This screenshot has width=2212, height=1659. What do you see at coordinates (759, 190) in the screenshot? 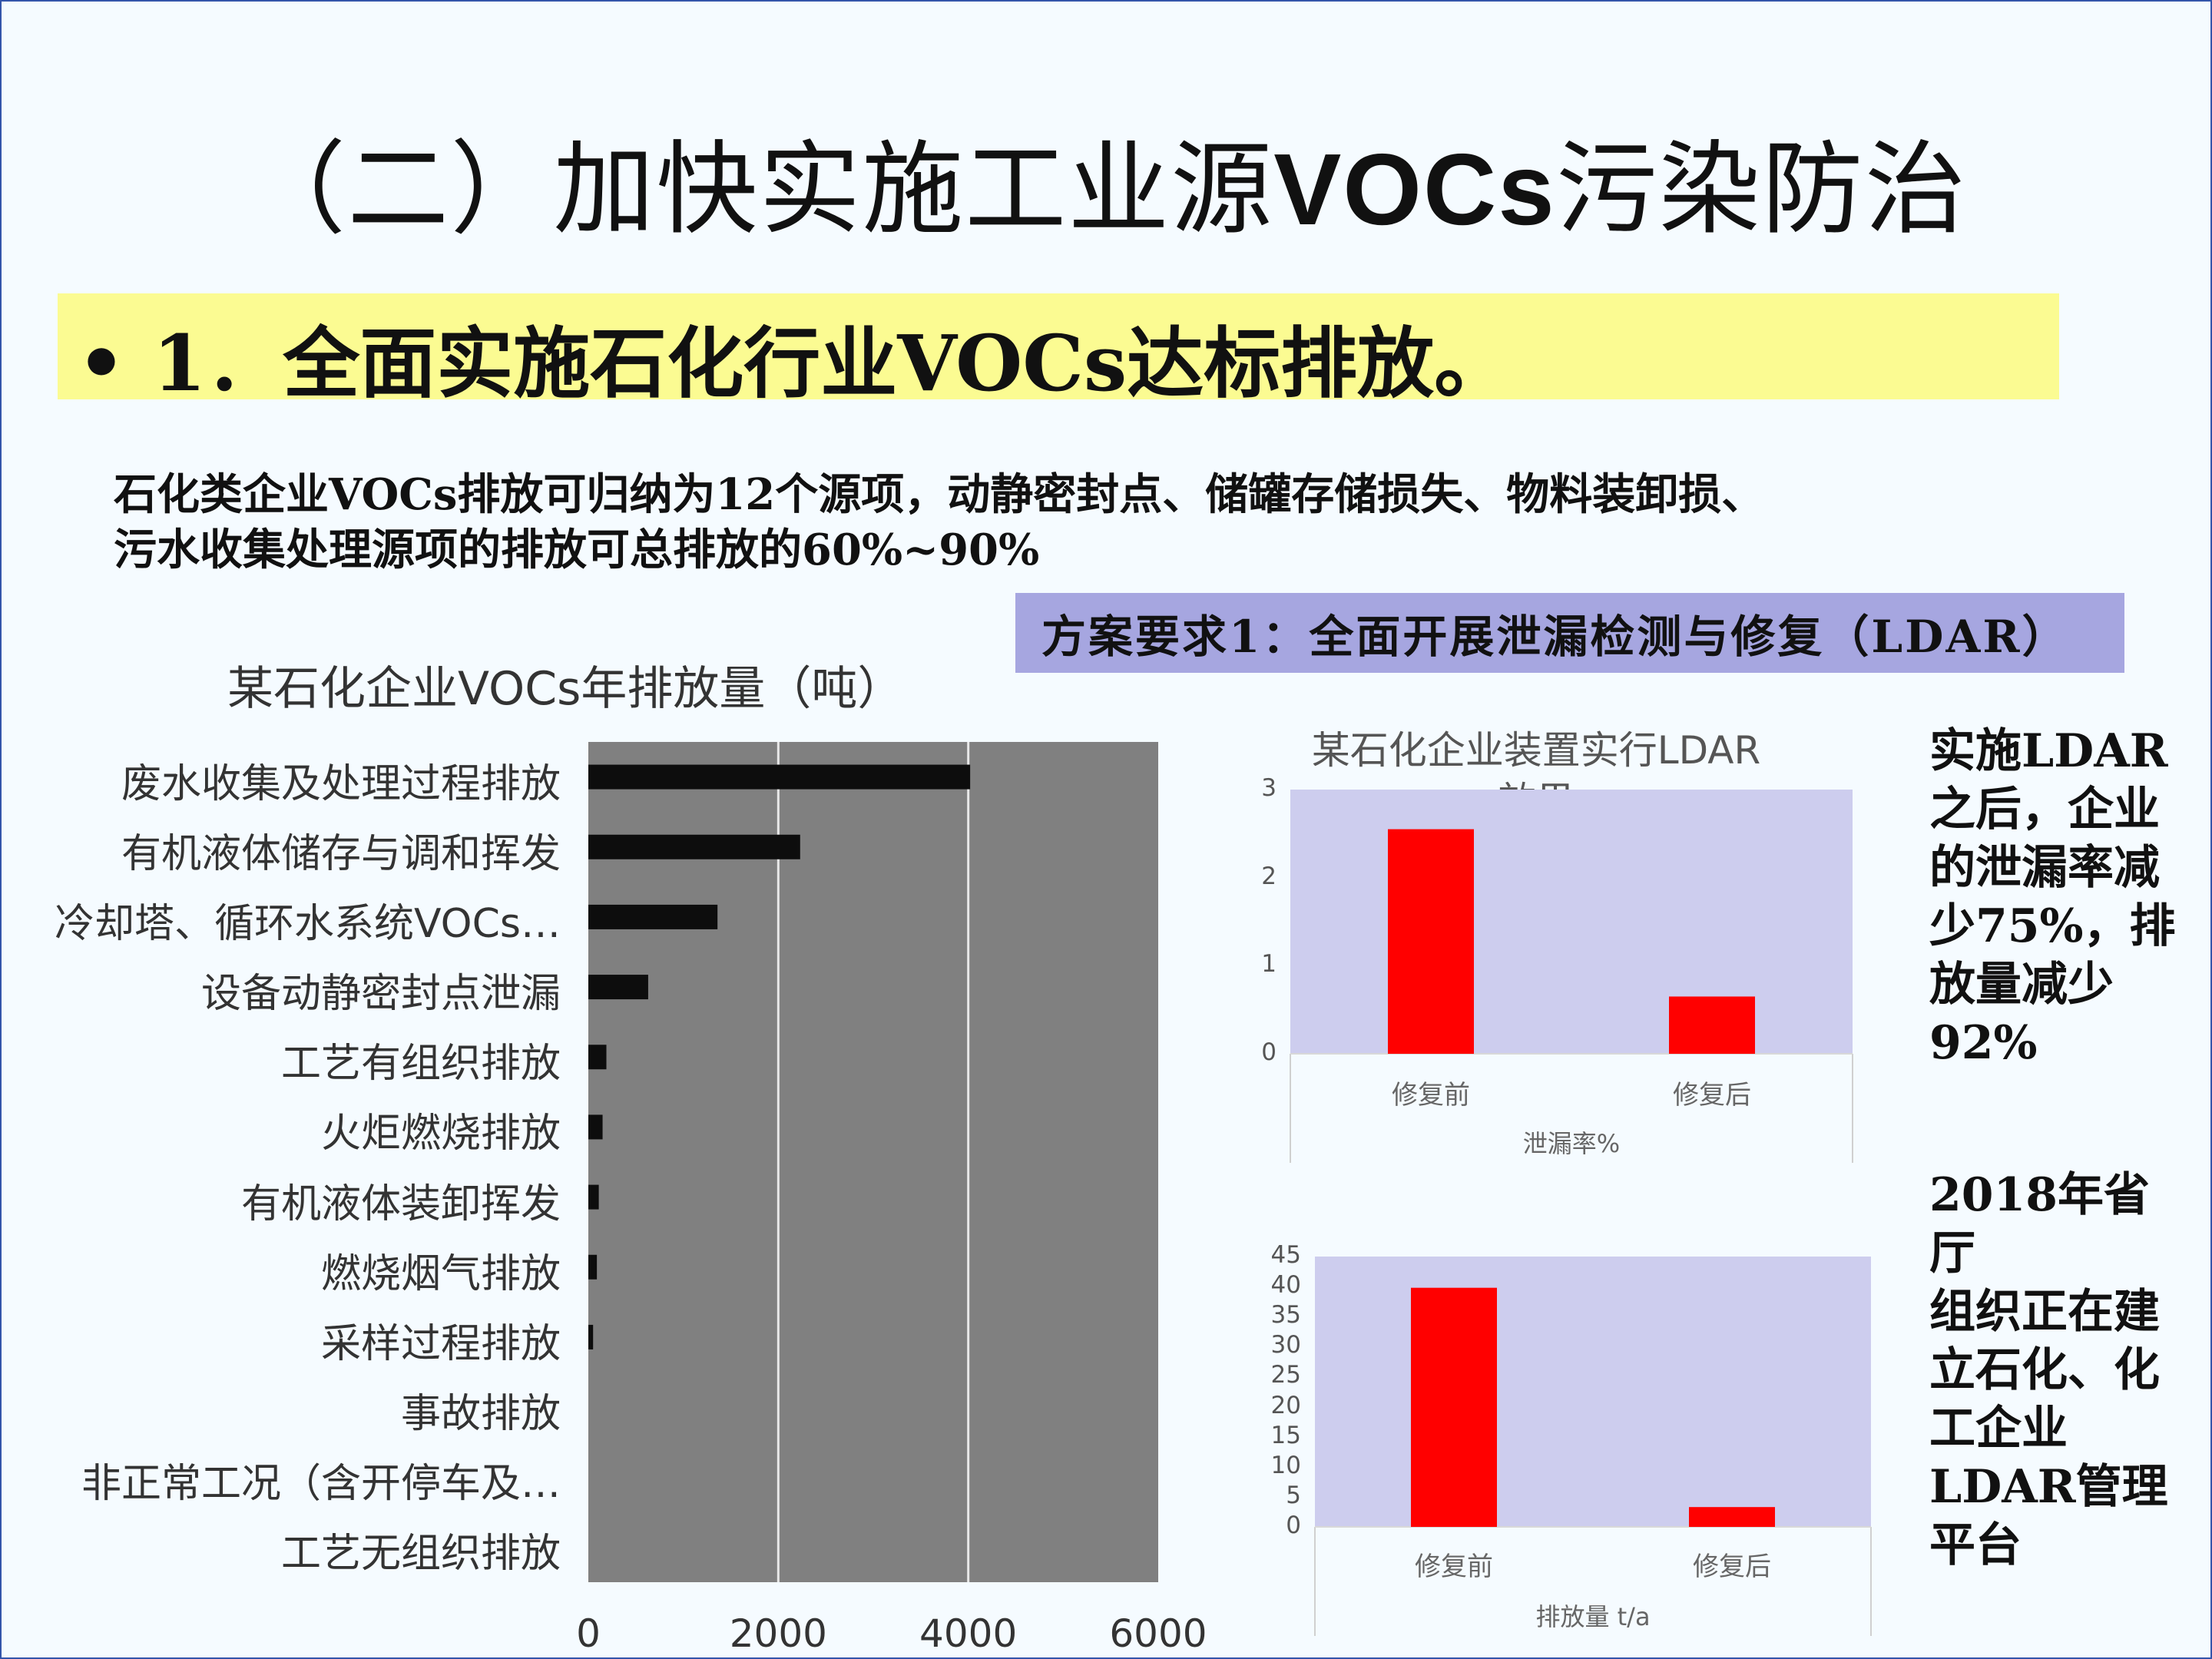
I see `title-part-1: （二）加快实施工业源` at bounding box center [759, 190].